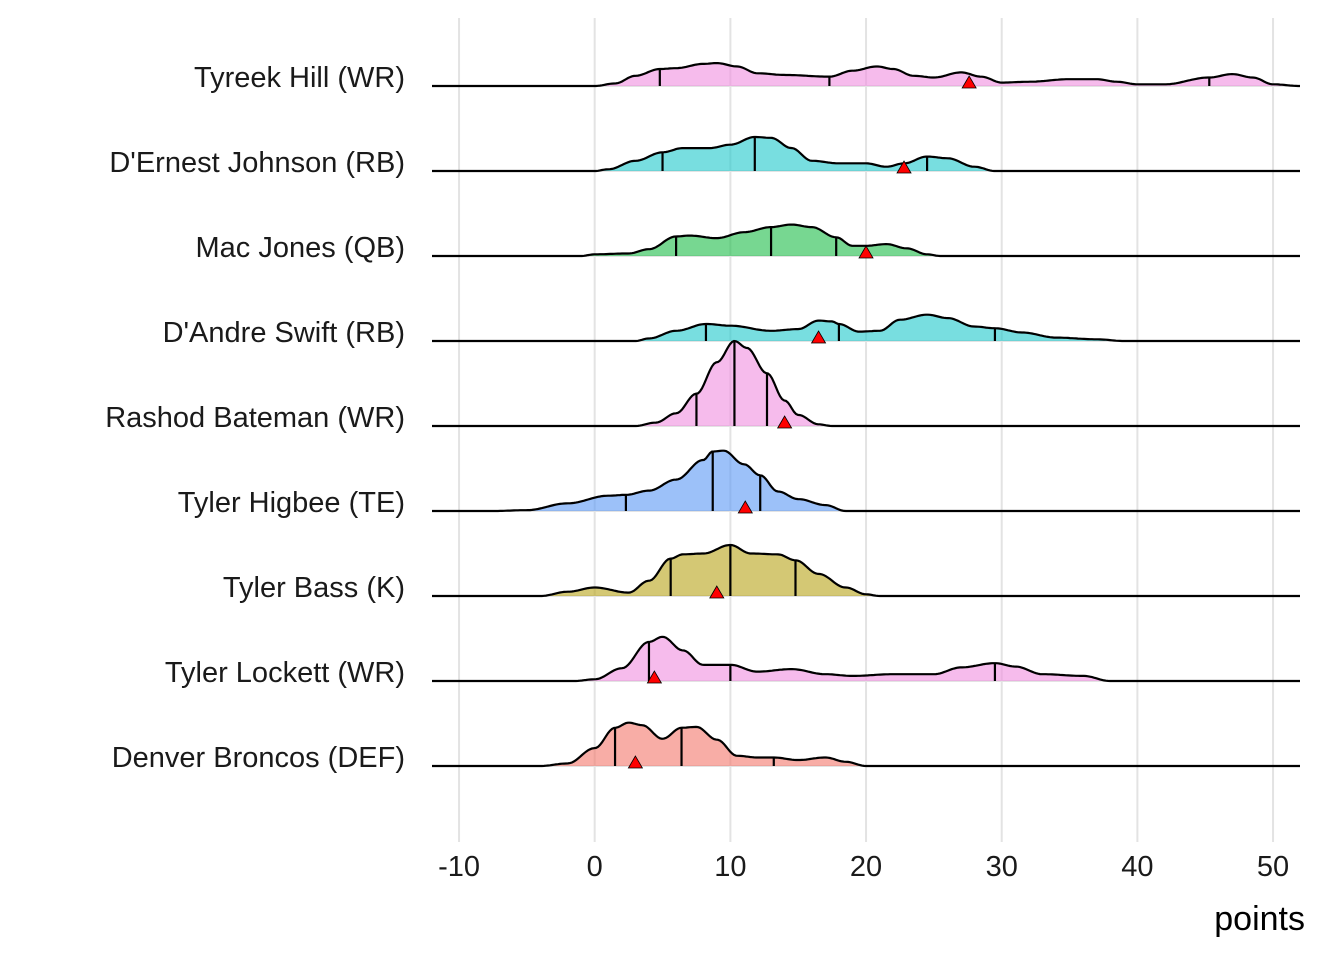  Describe the element at coordinates (314, 588) in the screenshot. I see `y-axis-label: Tyler Bass (K)` at that location.